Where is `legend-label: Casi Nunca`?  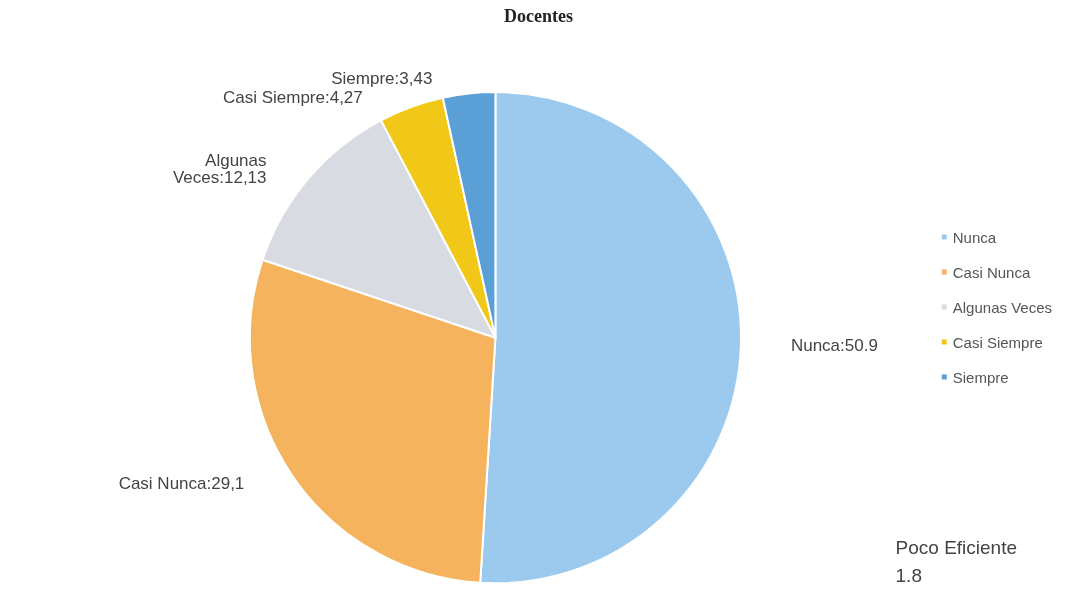 legend-label: Casi Nunca is located at coordinates (991, 272).